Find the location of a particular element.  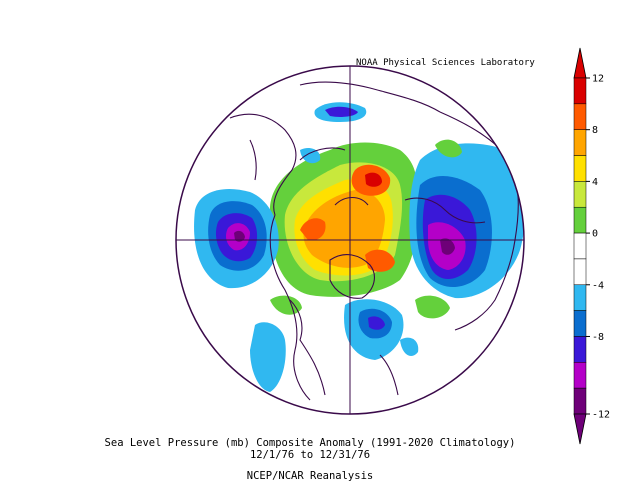

colorbar-tick-label: 0 is located at coordinates (595, 234).